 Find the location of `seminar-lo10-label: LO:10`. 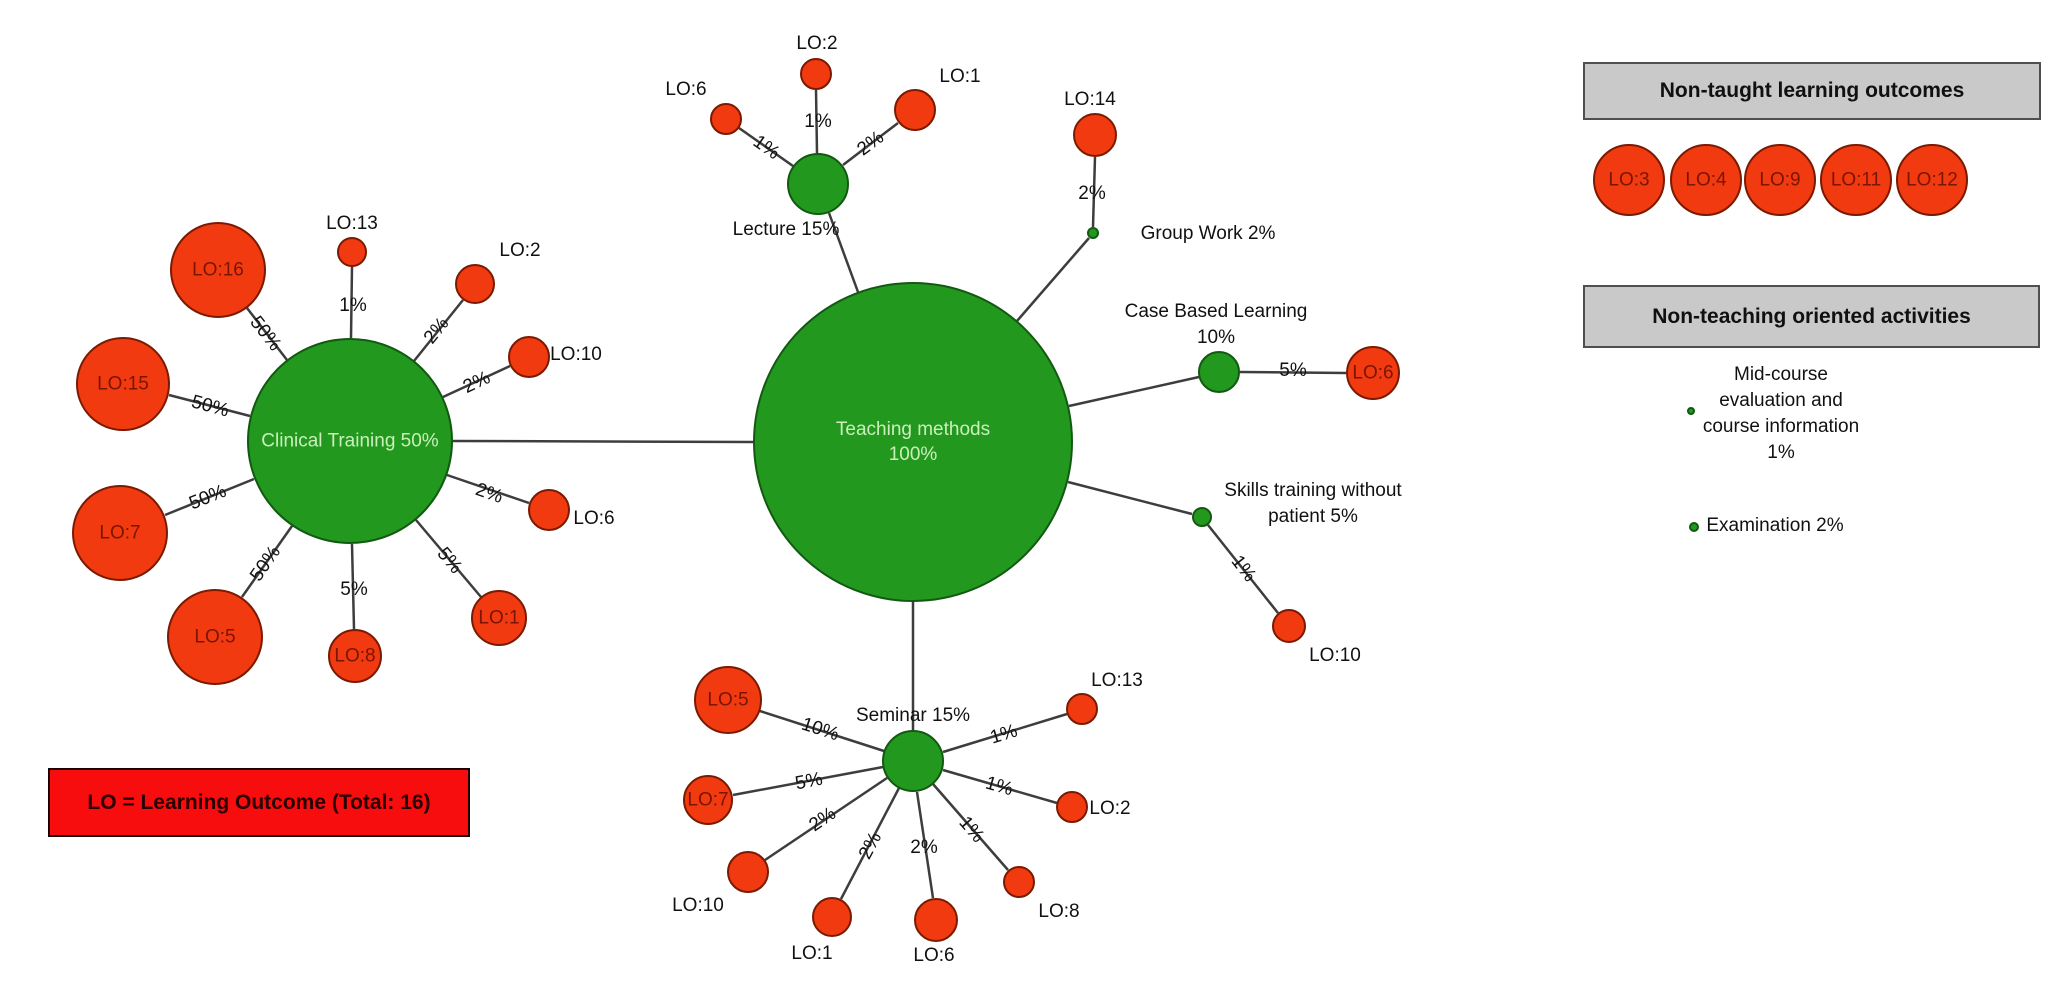

seminar-lo10-label: LO:10 is located at coordinates (698, 905).